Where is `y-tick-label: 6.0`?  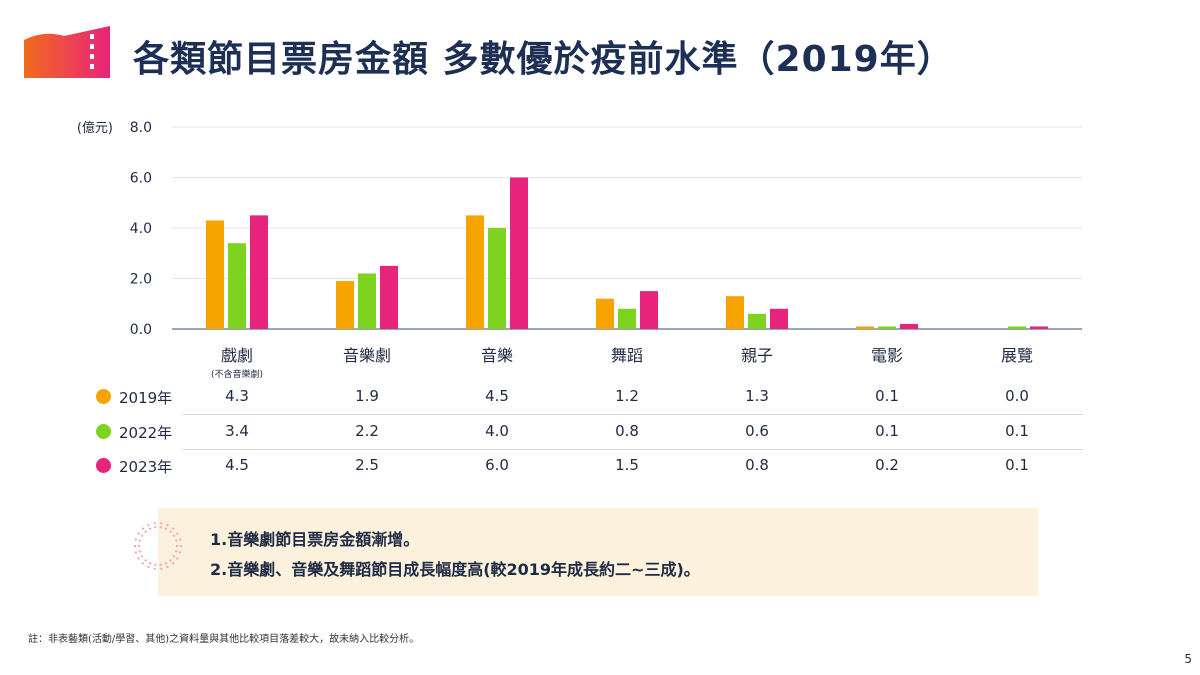 y-tick-label: 6.0 is located at coordinates (141, 179).